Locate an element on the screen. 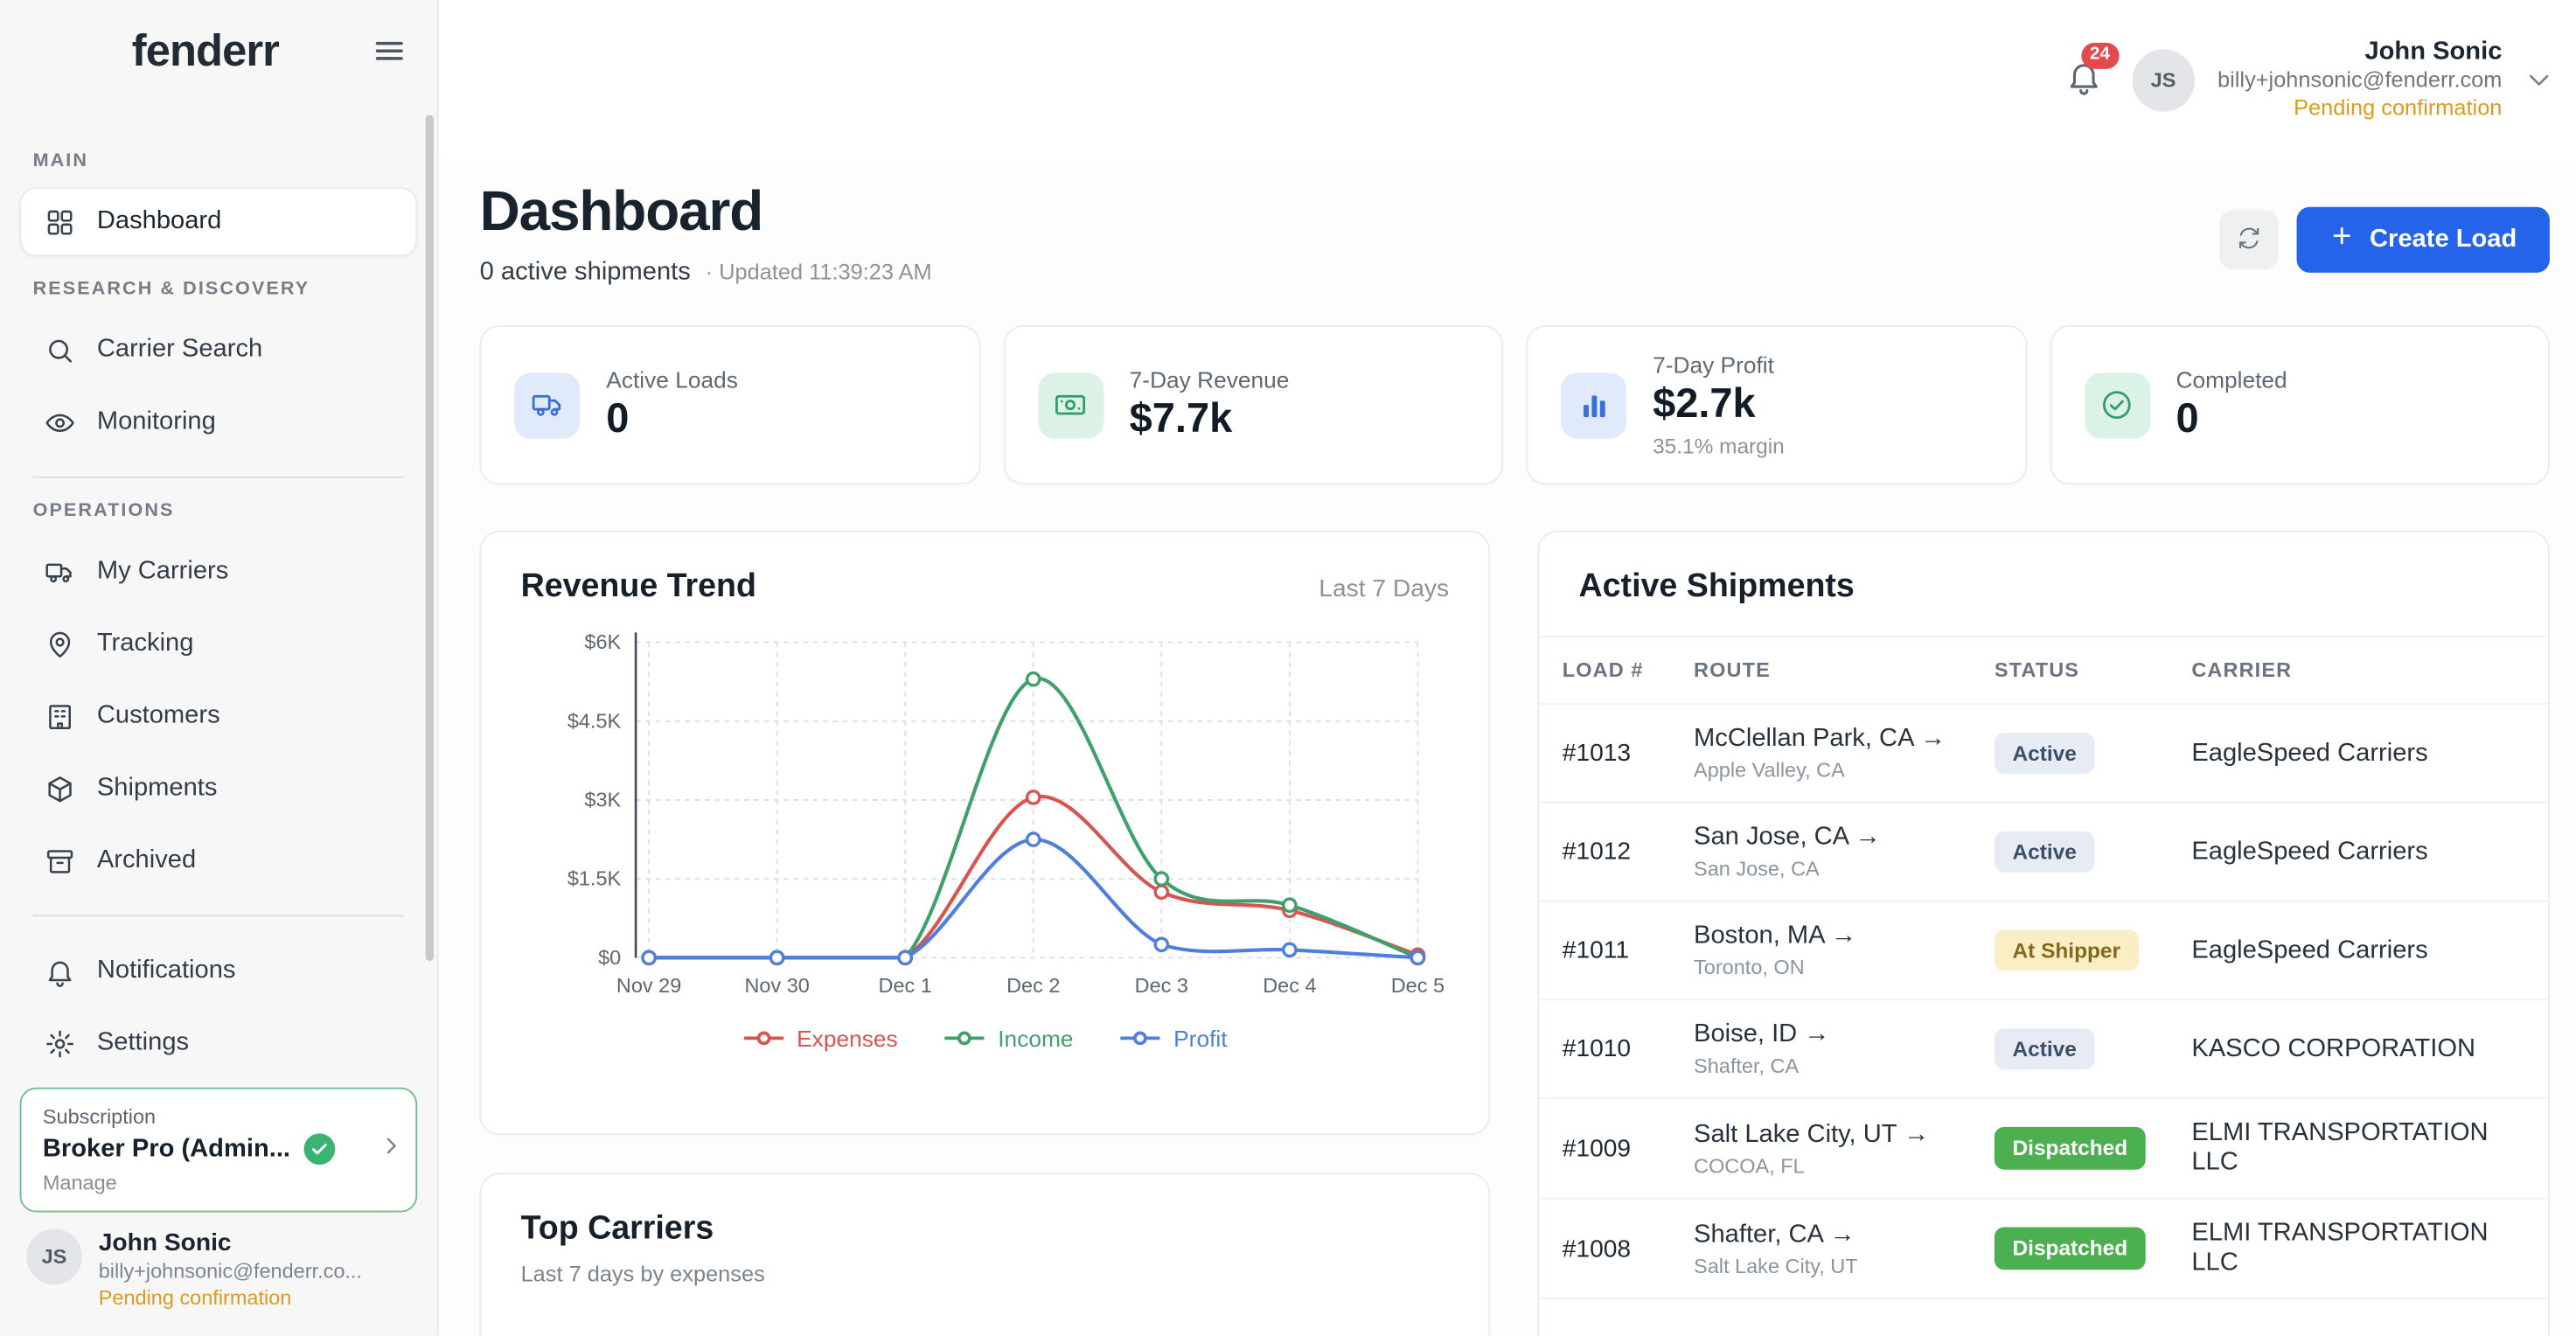 This screenshot has height=1336, width=2576. route-cell: Shafter, CA → Salt Lake City, UT is located at coordinates (1844, 1248).